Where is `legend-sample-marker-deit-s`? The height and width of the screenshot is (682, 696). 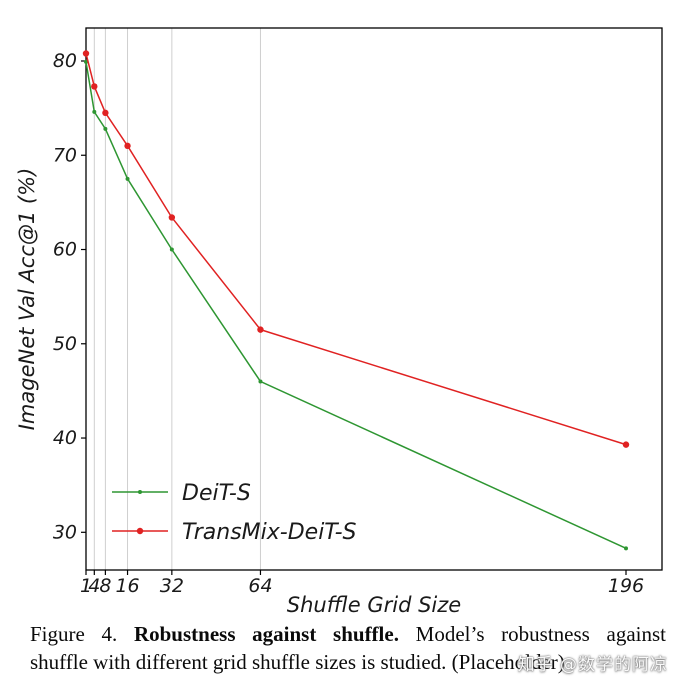
legend-sample-marker-deit-s is located at coordinates (140, 492).